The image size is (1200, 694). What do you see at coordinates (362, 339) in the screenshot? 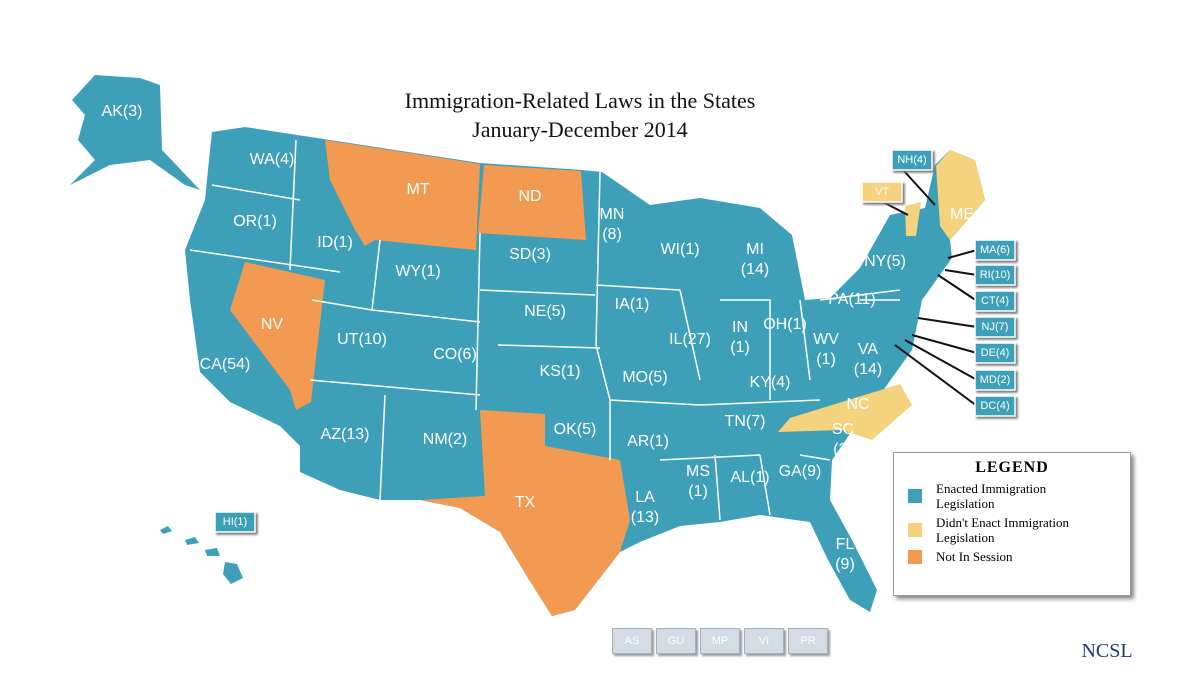
I see `state-label: UT(10)` at bounding box center [362, 339].